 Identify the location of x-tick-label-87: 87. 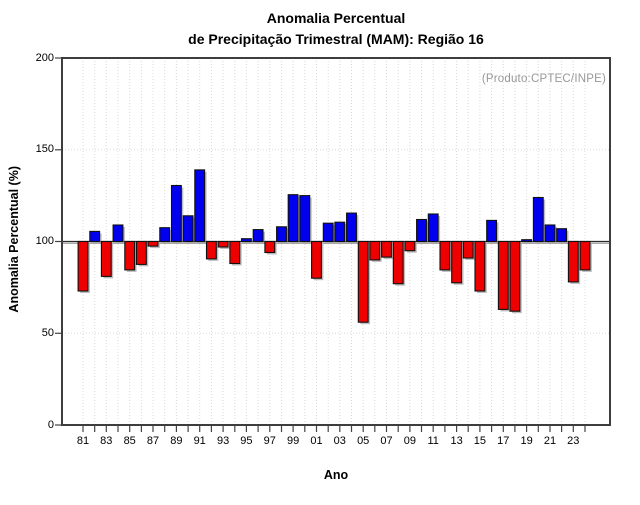
(153, 441).